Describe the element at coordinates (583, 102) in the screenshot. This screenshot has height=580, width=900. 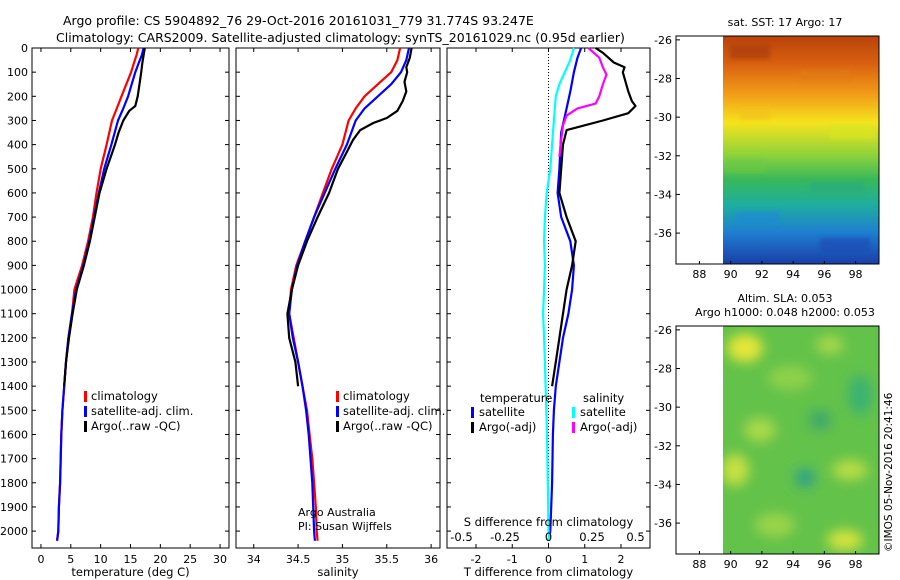
I see `series-line-salinity-argo-adj-` at that location.